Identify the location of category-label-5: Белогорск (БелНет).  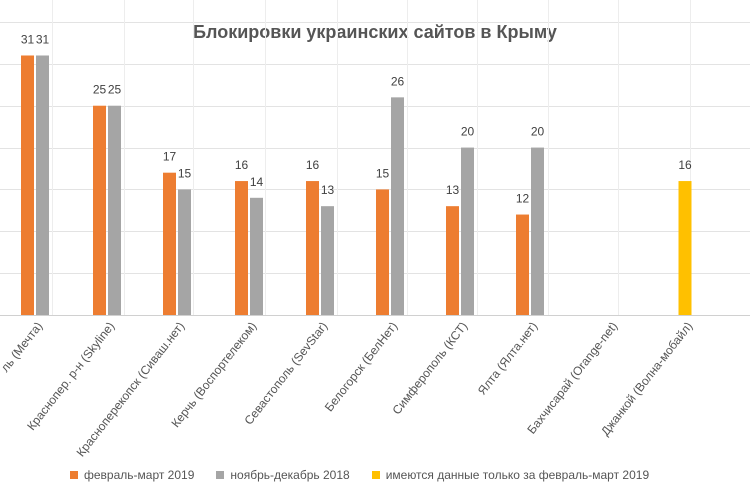
(361, 366).